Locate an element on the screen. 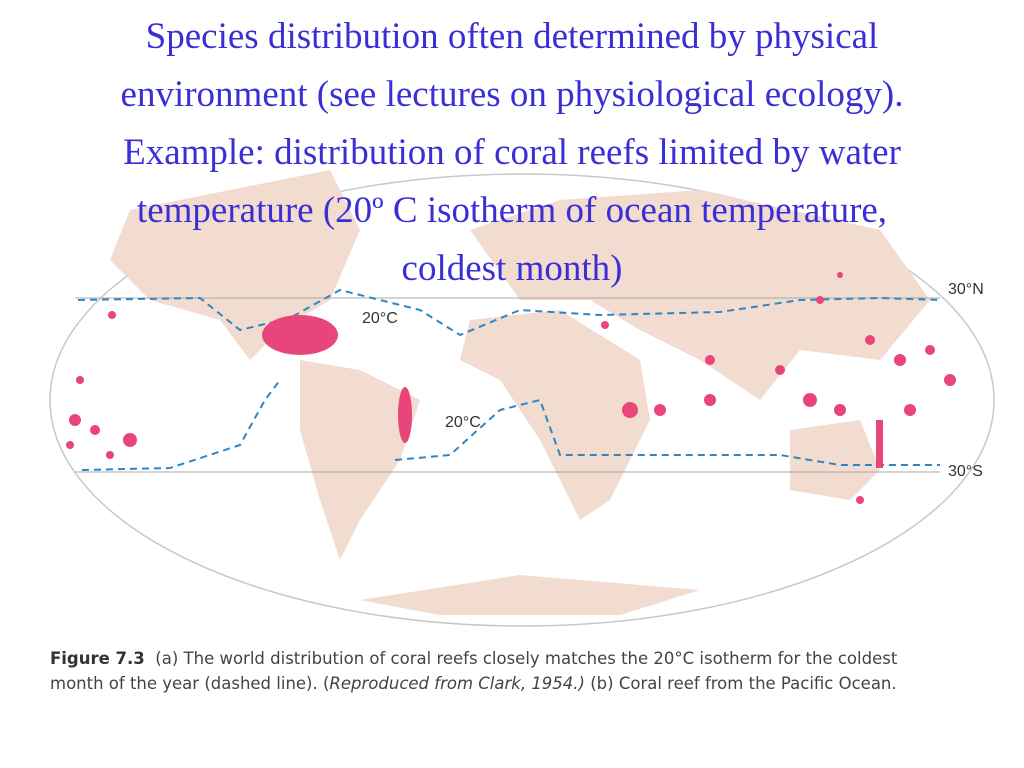 The image size is (1024, 768). title-line: coldest month) is located at coordinates (512, 268).